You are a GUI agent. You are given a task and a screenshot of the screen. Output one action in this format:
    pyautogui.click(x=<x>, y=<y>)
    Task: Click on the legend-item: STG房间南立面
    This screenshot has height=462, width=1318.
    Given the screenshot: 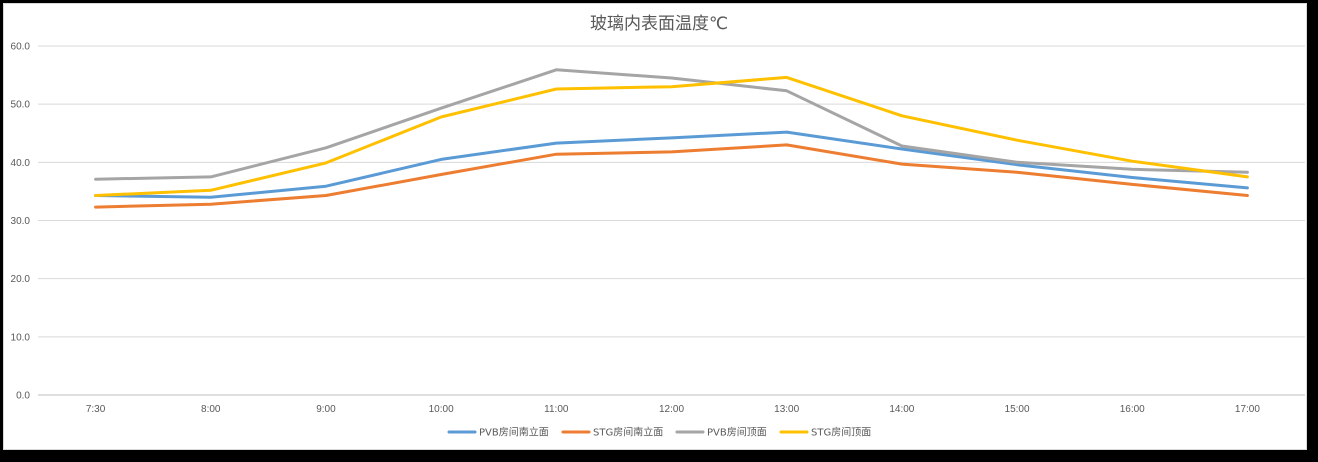 What is the action you would take?
    pyautogui.click(x=612, y=432)
    